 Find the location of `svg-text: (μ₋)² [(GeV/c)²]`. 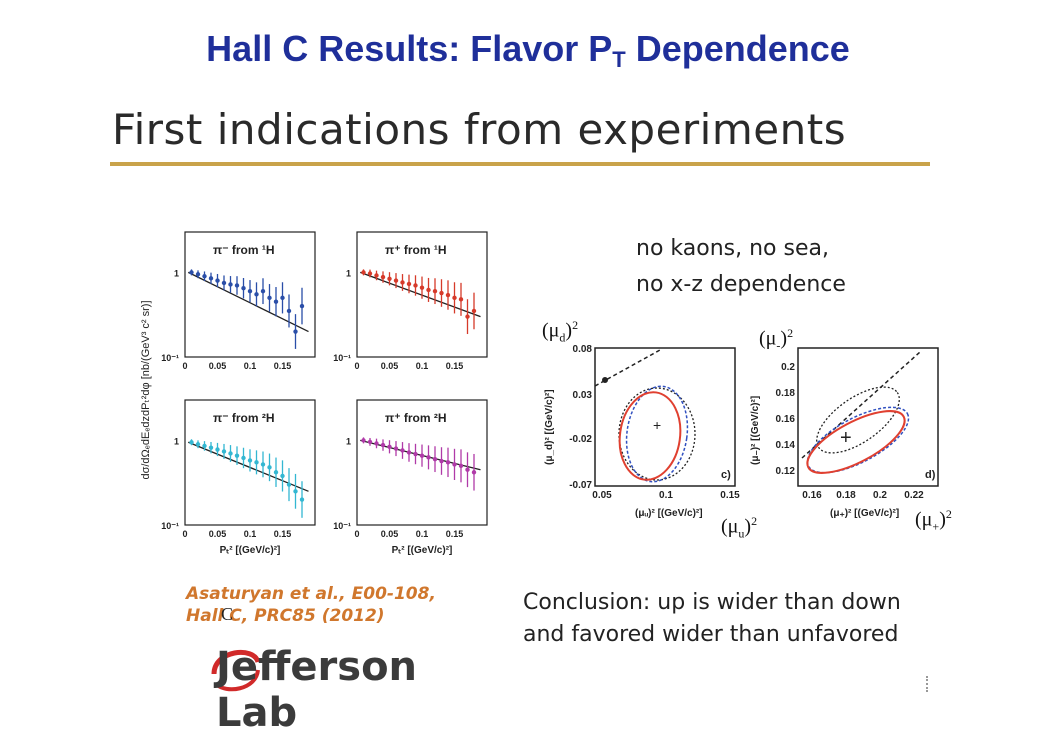

svg-text: (μ₋)² [(GeV/c)²] is located at coordinates (755, 430).